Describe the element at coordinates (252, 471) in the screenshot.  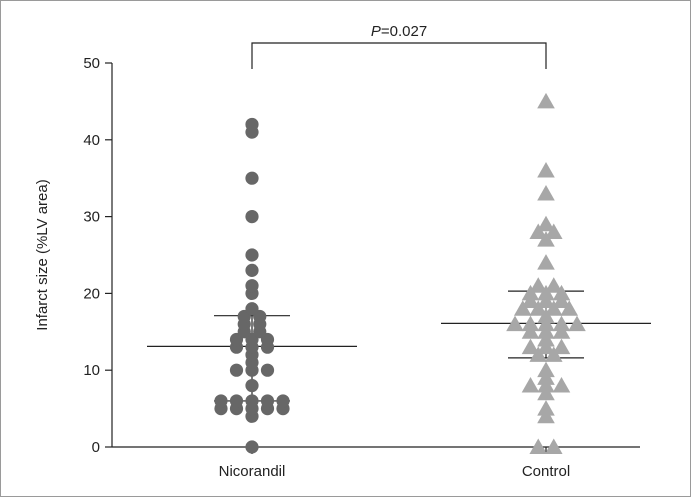
I see `x-tick-label-nicorandil: Nicorandil` at that location.